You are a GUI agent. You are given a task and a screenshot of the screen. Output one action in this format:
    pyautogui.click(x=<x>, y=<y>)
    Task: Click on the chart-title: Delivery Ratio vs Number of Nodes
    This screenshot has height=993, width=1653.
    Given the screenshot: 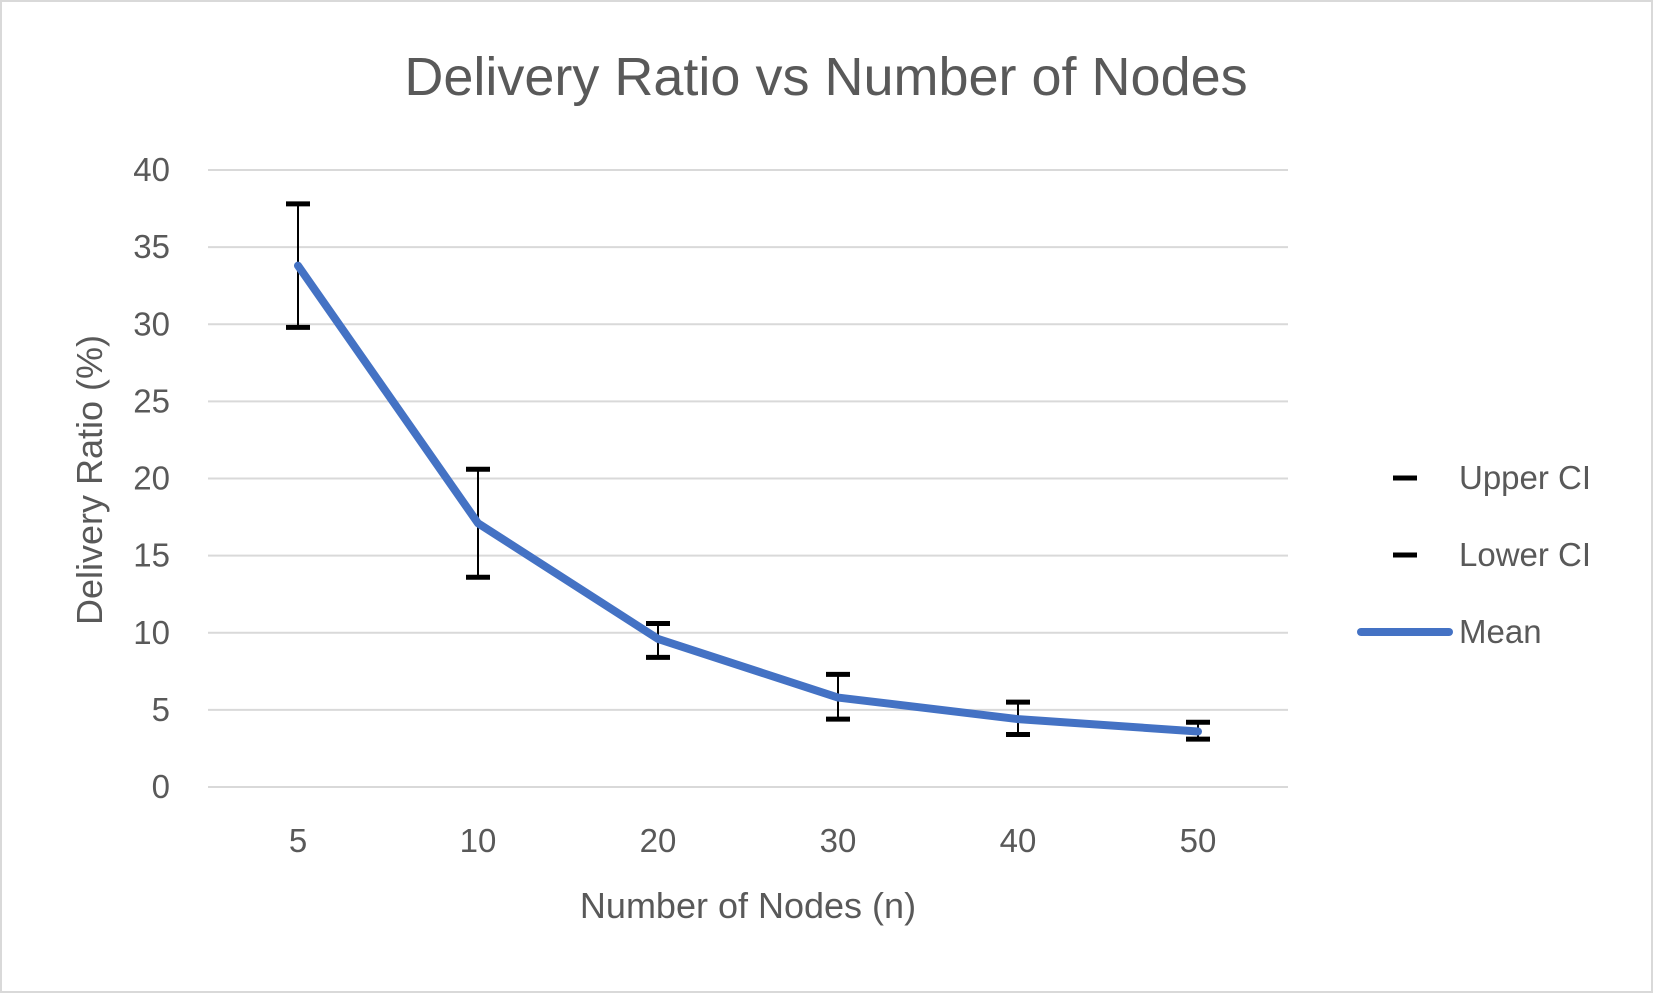 What is the action you would take?
    pyautogui.click(x=825, y=77)
    